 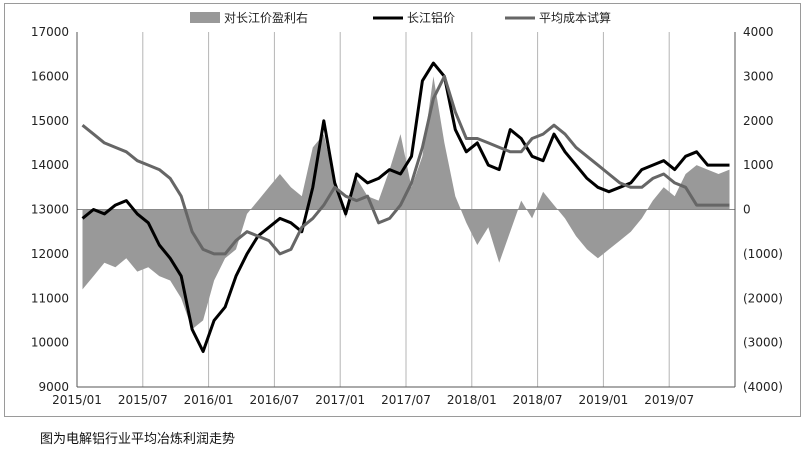 I want to click on x-tick-label: 2018/01, so click(x=472, y=400).